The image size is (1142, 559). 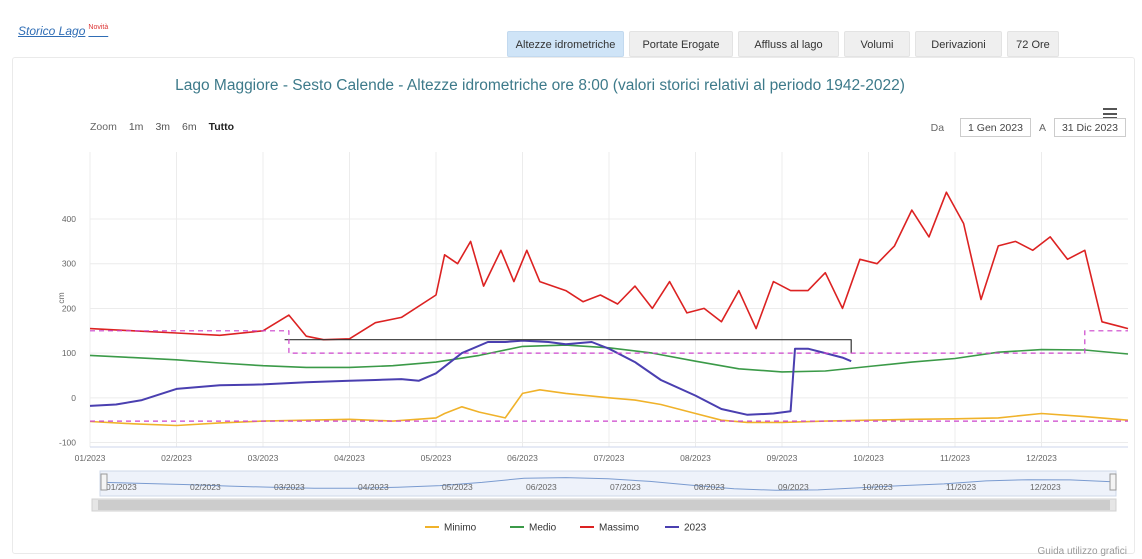 What do you see at coordinates (625, 487) in the screenshot?
I see `navigator-label: 07/2023` at bounding box center [625, 487].